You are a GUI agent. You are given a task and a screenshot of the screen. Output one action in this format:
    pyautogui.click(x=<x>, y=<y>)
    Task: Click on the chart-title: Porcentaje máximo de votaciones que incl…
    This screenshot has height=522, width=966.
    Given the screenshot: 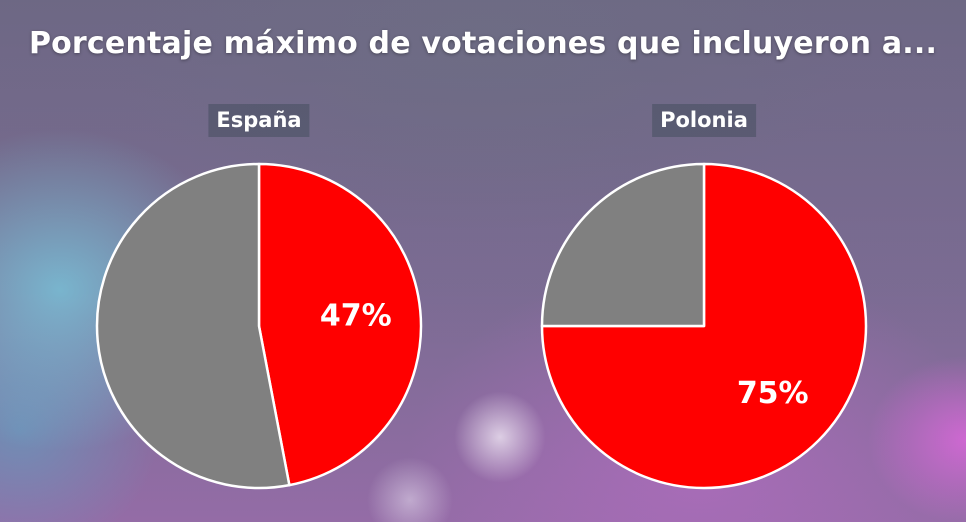 What is the action you would take?
    pyautogui.click(x=483, y=43)
    